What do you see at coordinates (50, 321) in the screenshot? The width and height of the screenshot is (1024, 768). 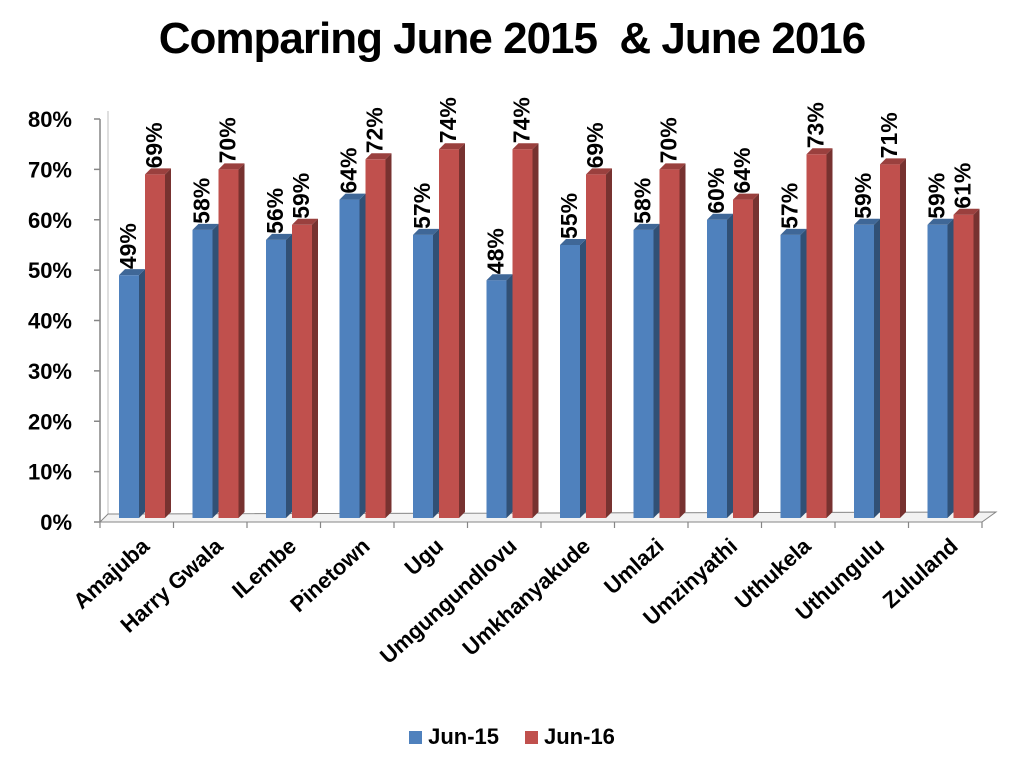 I see `y-tick-label: 40%` at bounding box center [50, 321].